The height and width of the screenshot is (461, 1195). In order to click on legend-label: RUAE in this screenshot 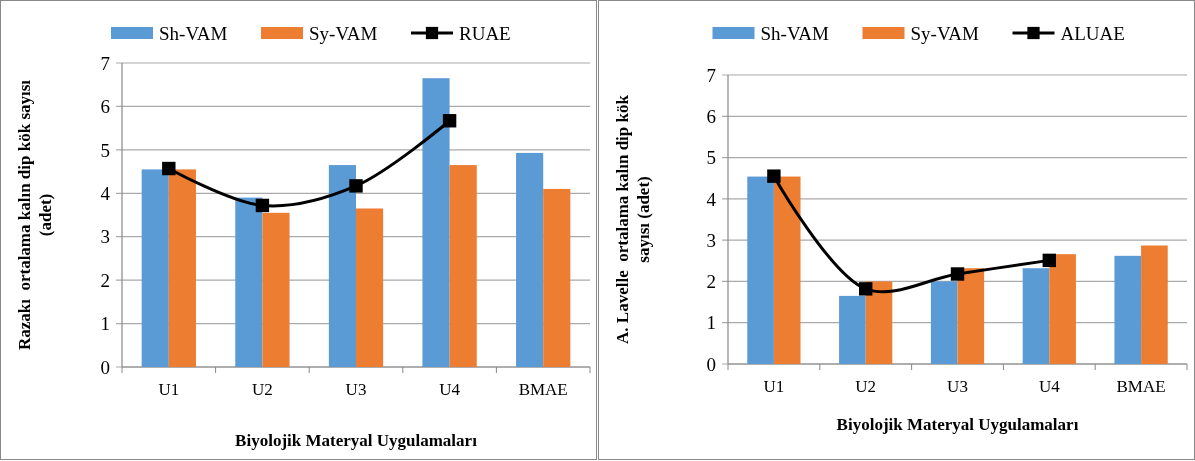, I will do `click(485, 33)`.